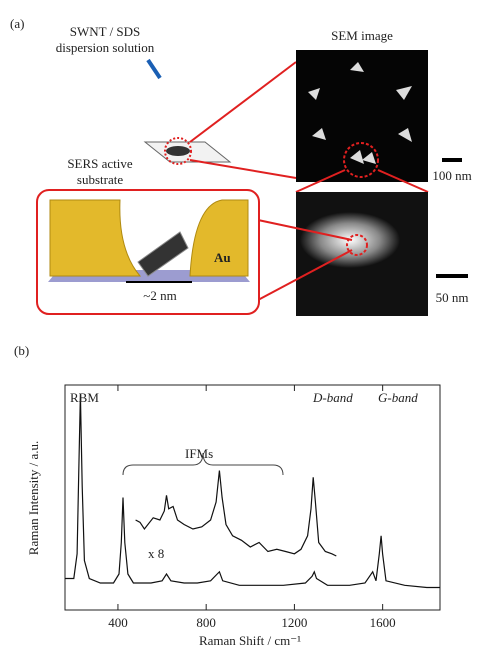 The width and height of the screenshot is (483, 661). I want to click on x-tick-label: 800, so click(206, 622).